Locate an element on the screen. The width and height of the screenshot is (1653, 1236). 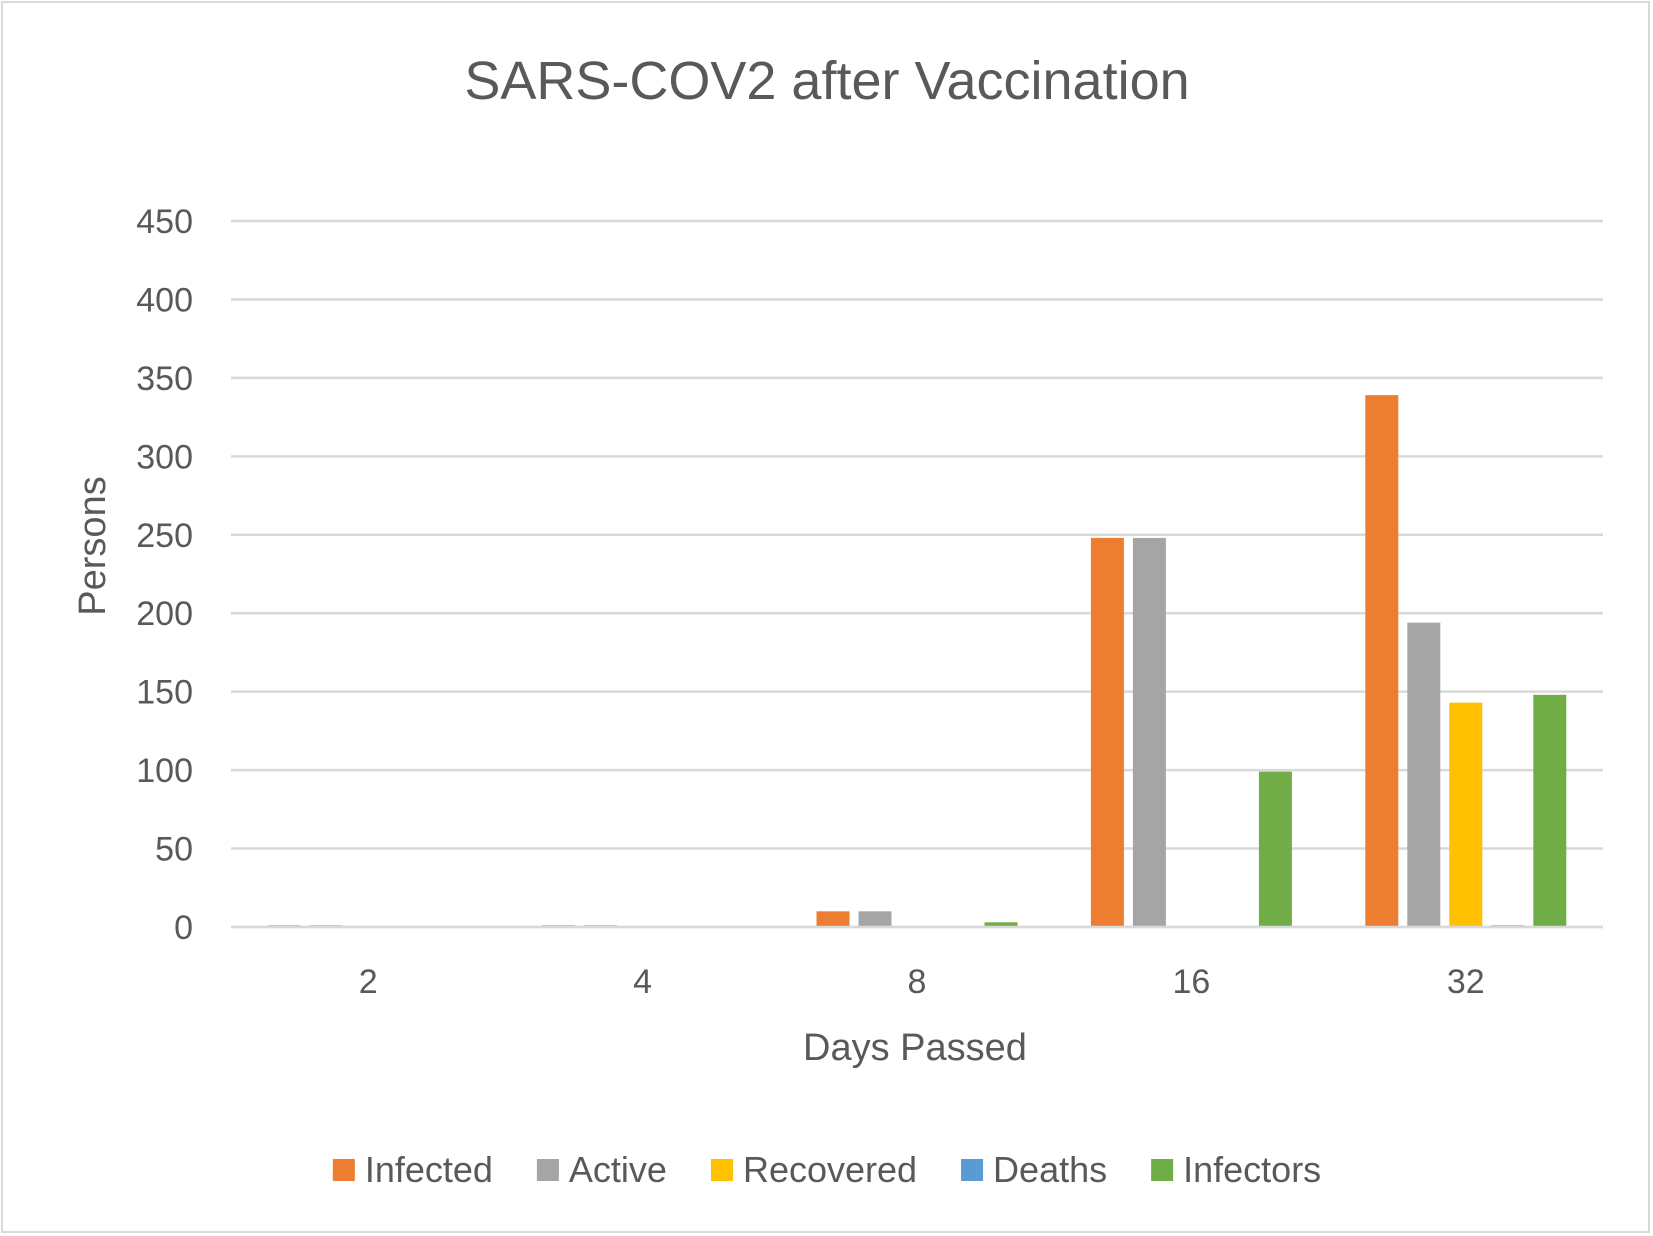
x-tick-label: 2 is located at coordinates (368, 982).